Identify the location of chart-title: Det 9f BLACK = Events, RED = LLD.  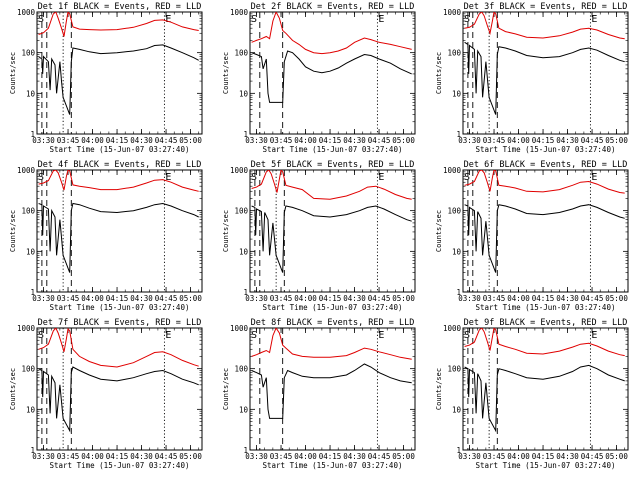
(546, 323).